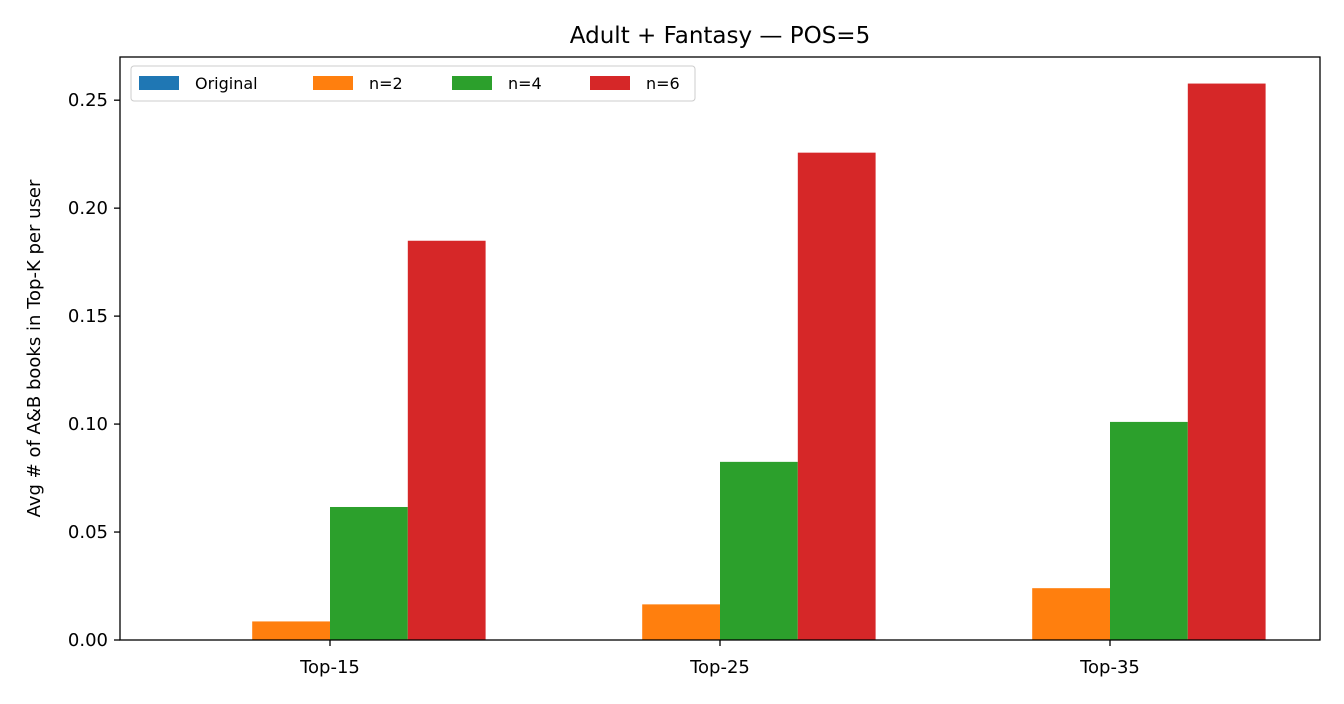 Image resolution: width=1344 pixels, height=704 pixels. Describe the element at coordinates (525, 83) in the screenshot. I see `legend-label-n4: n=4` at that location.